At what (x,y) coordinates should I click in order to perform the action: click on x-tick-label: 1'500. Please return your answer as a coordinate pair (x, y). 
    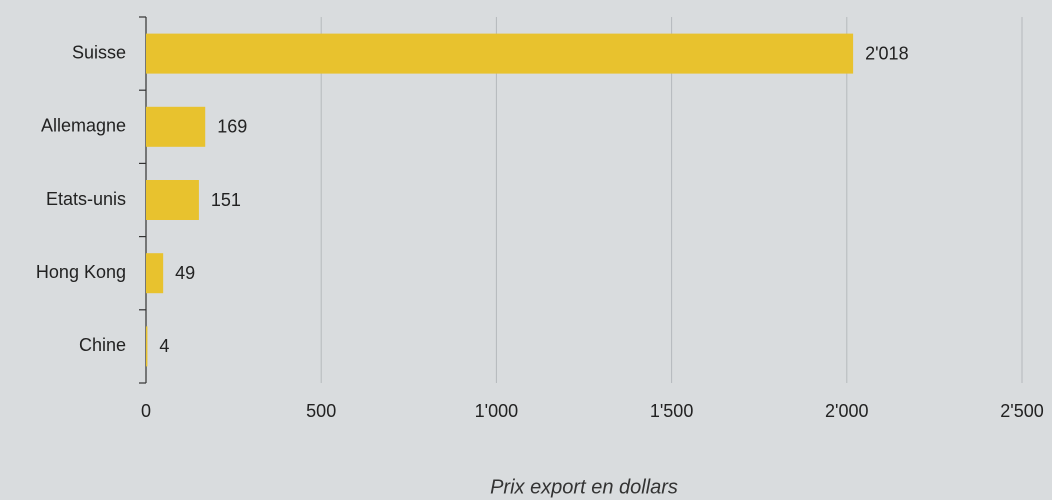
    Looking at the image, I should click on (671, 411).